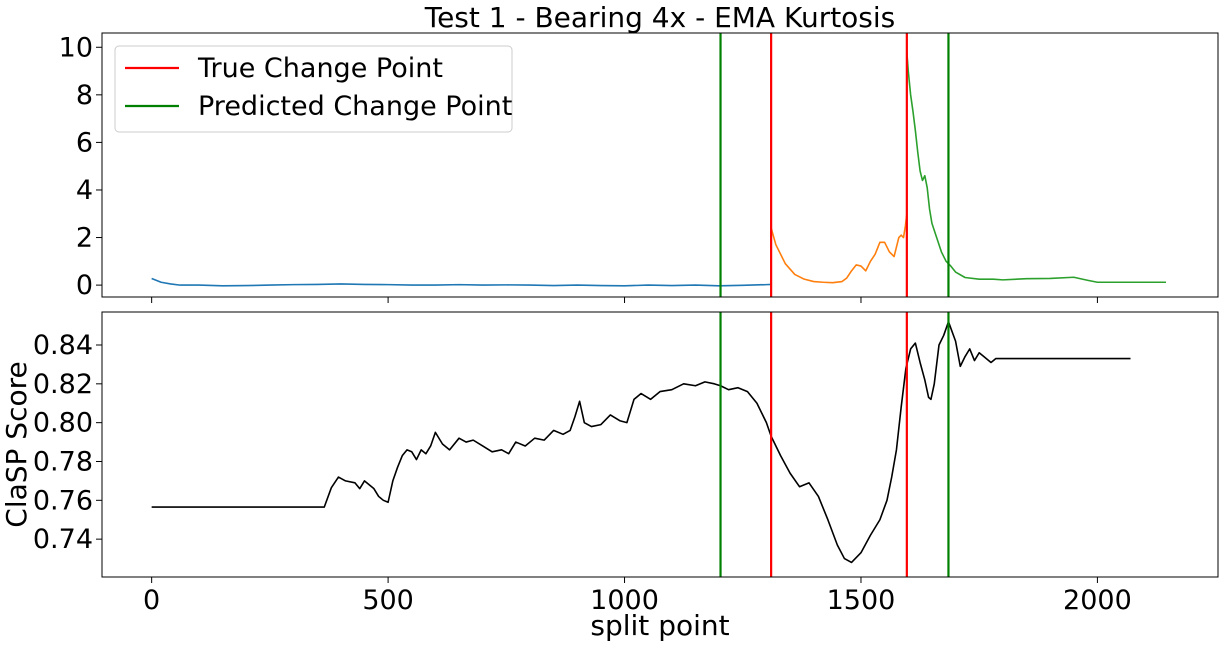 This screenshot has height=651, width=1225. I want to click on y-tick-label: 0, so click(84, 285).